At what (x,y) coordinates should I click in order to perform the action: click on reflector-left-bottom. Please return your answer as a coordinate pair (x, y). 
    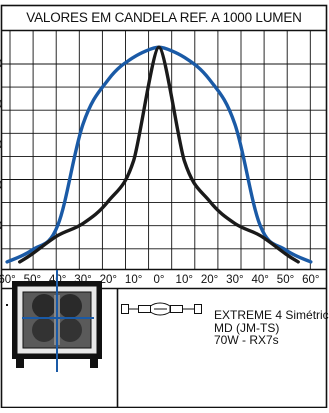
    Looking at the image, I should click on (44, 330).